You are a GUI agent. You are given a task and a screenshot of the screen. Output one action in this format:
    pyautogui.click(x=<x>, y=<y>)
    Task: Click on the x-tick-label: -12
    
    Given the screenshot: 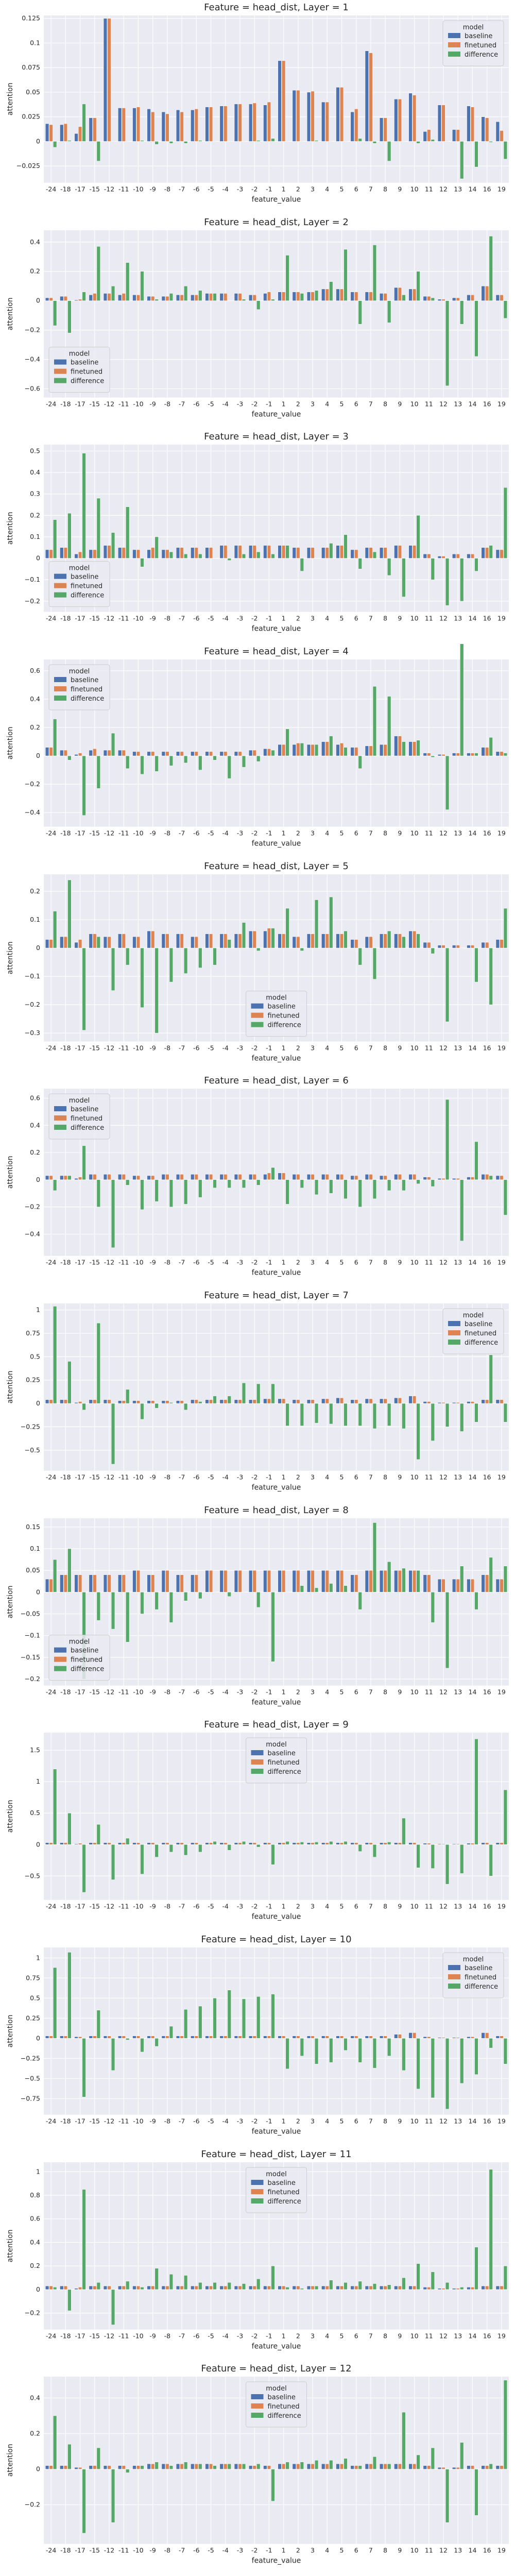 What is the action you would take?
    pyautogui.click(x=109, y=1906)
    